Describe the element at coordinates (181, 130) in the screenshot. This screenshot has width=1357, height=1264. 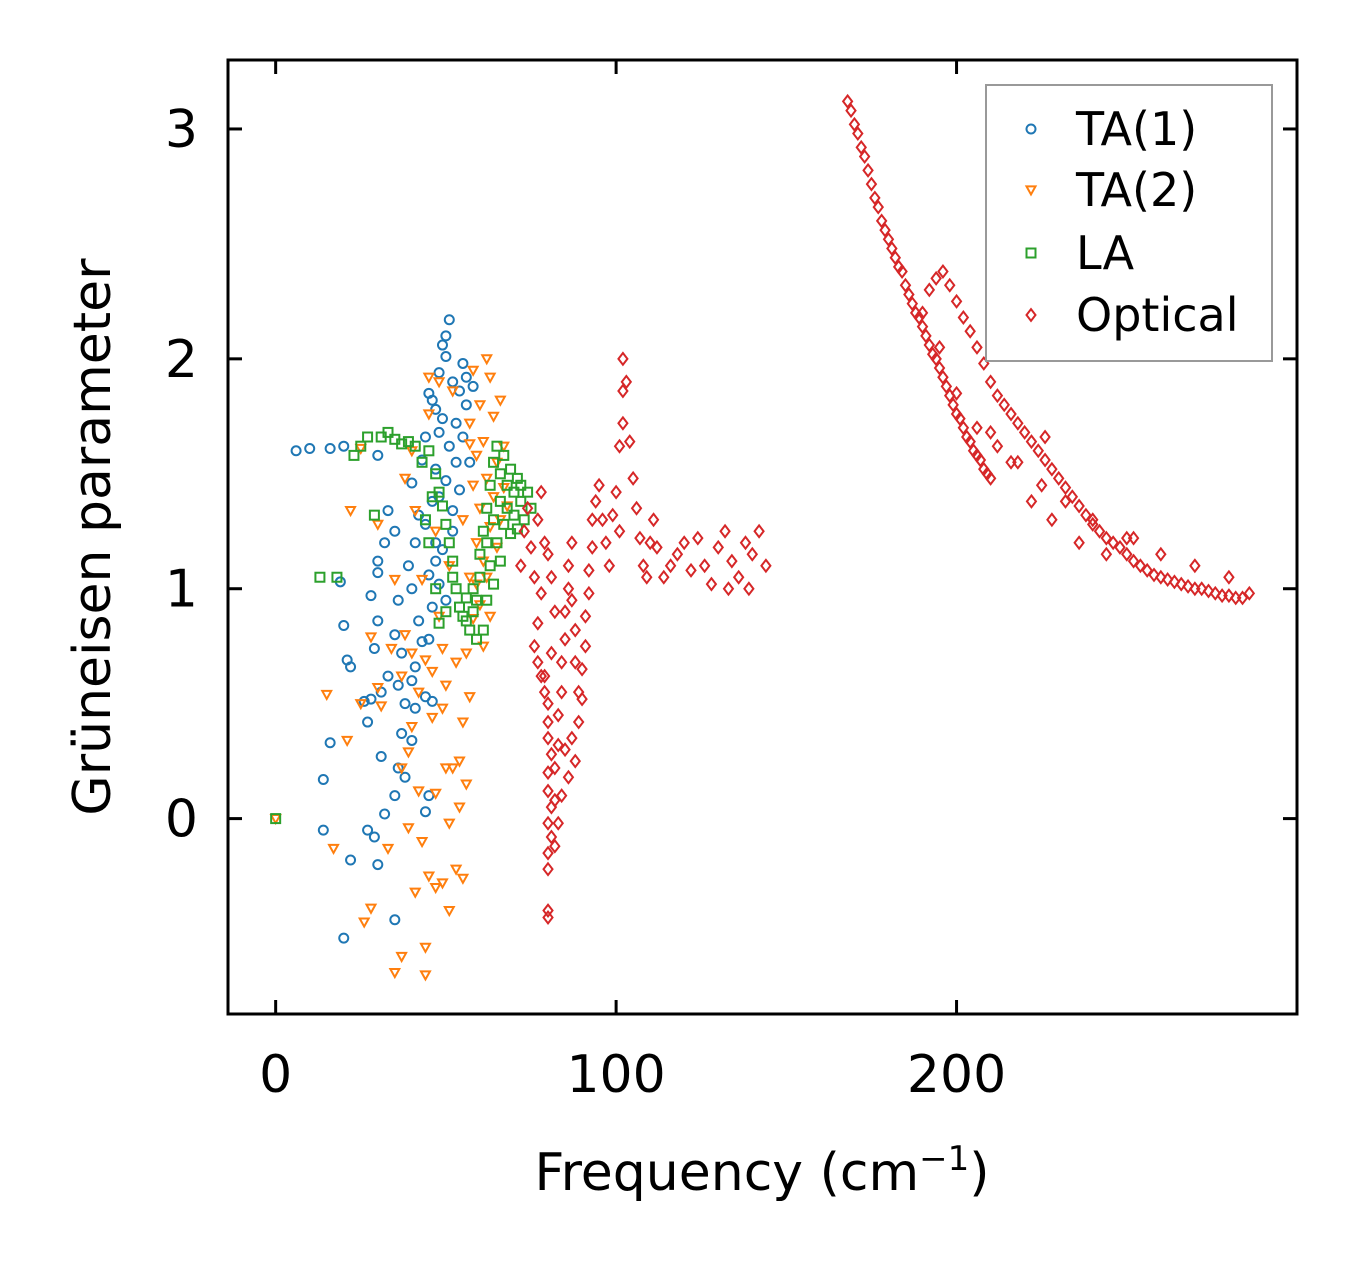
I see `y-tick-label: 3` at that location.